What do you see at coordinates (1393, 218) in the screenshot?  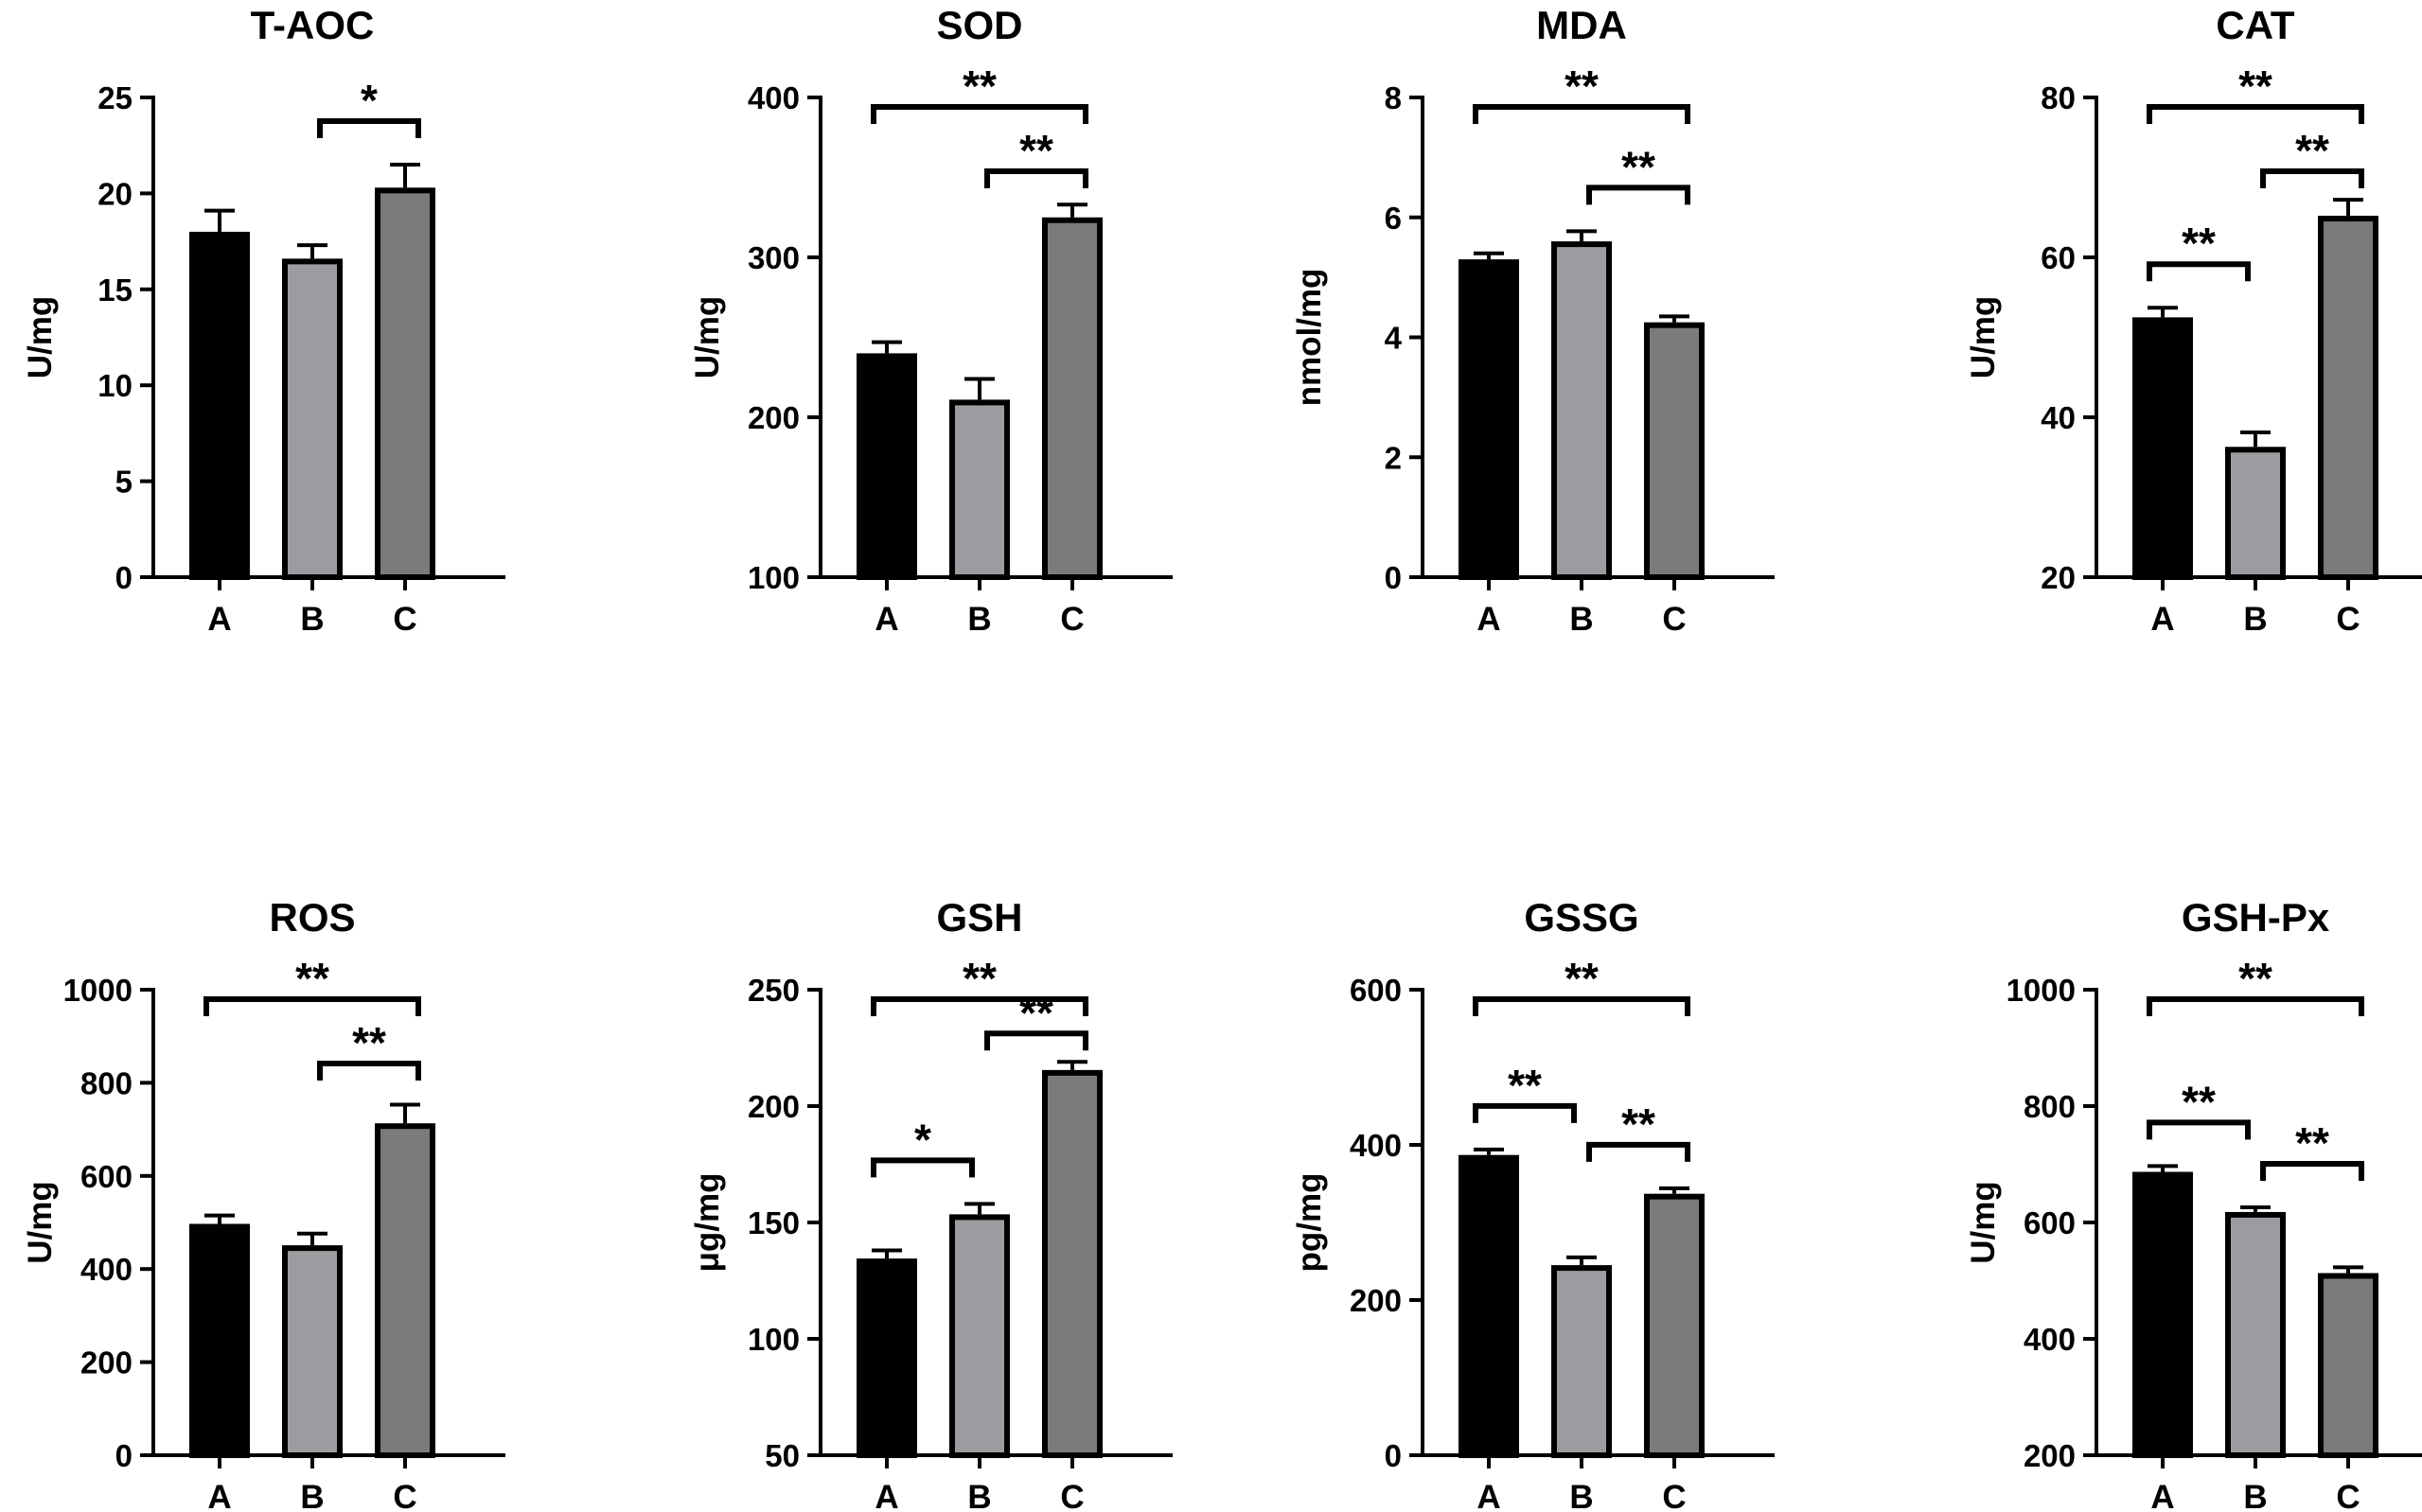 I see `y-tick-label: 6` at bounding box center [1393, 218].